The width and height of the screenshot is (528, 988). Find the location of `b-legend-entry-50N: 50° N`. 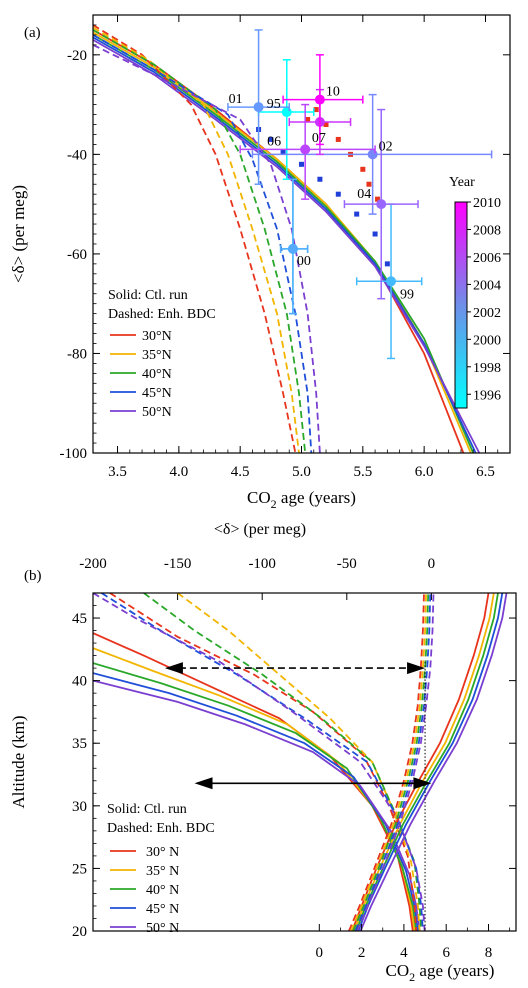

b-legend-entry-50N: 50° N is located at coordinates (162, 928).